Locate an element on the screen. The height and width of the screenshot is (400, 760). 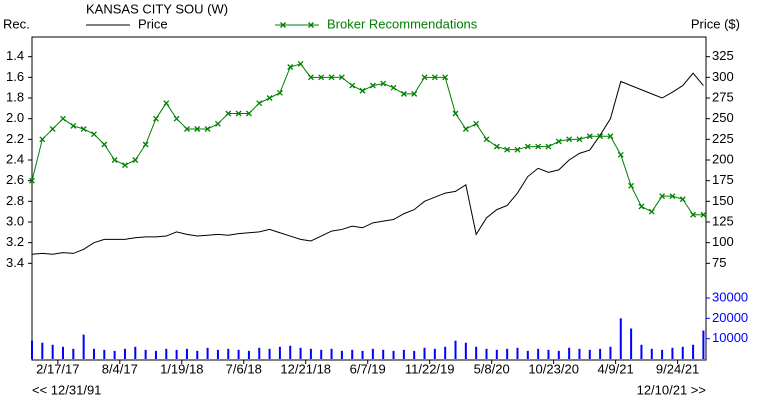
x-tick-label: 1/19/18 is located at coordinates (181, 368).